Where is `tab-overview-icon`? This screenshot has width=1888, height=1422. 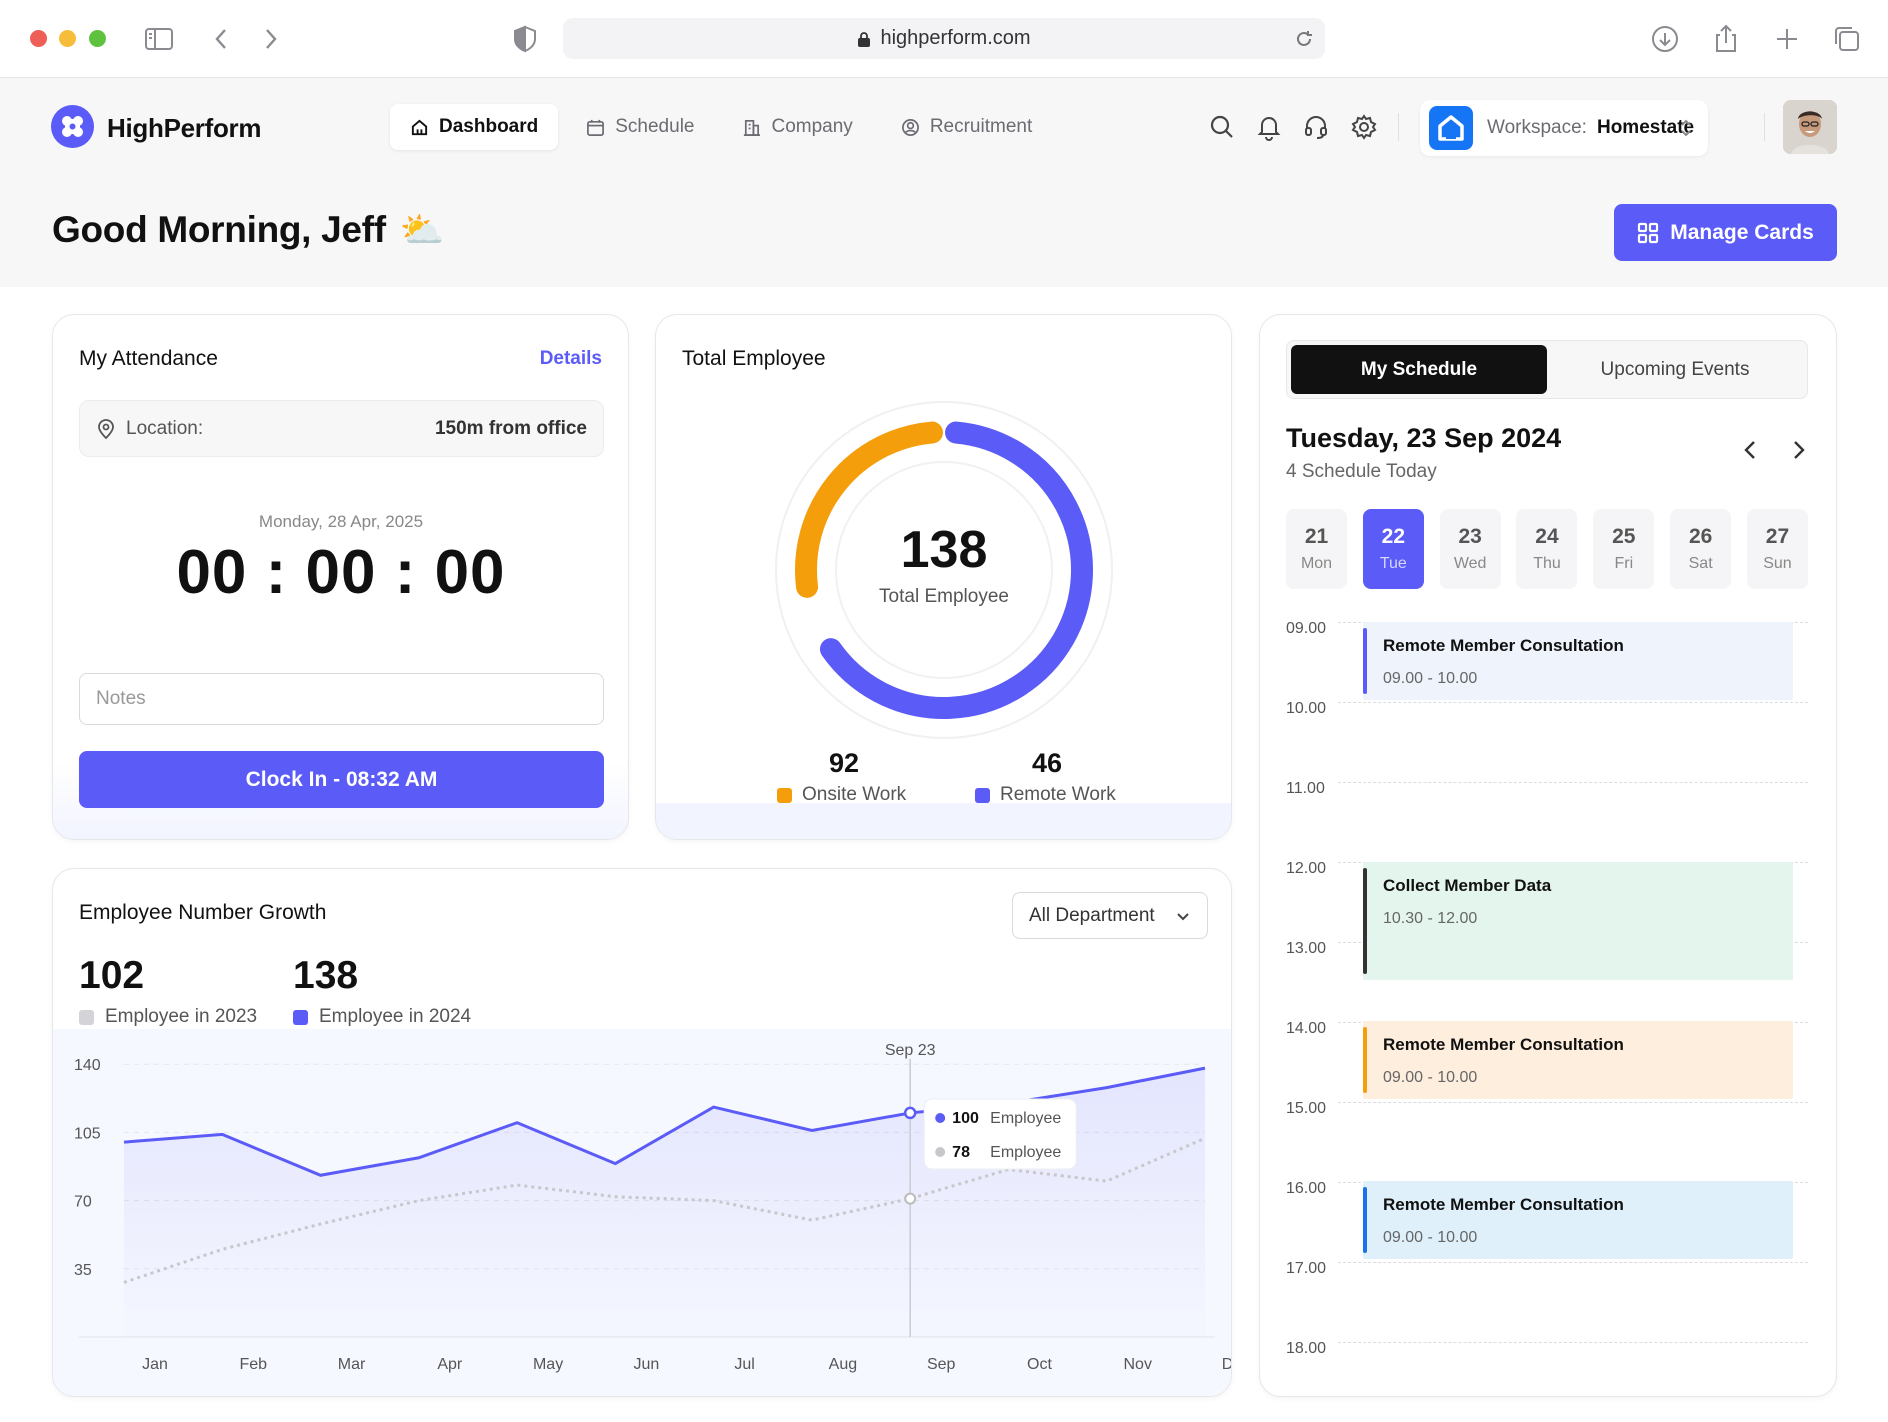
tab-overview-icon is located at coordinates (1847, 39).